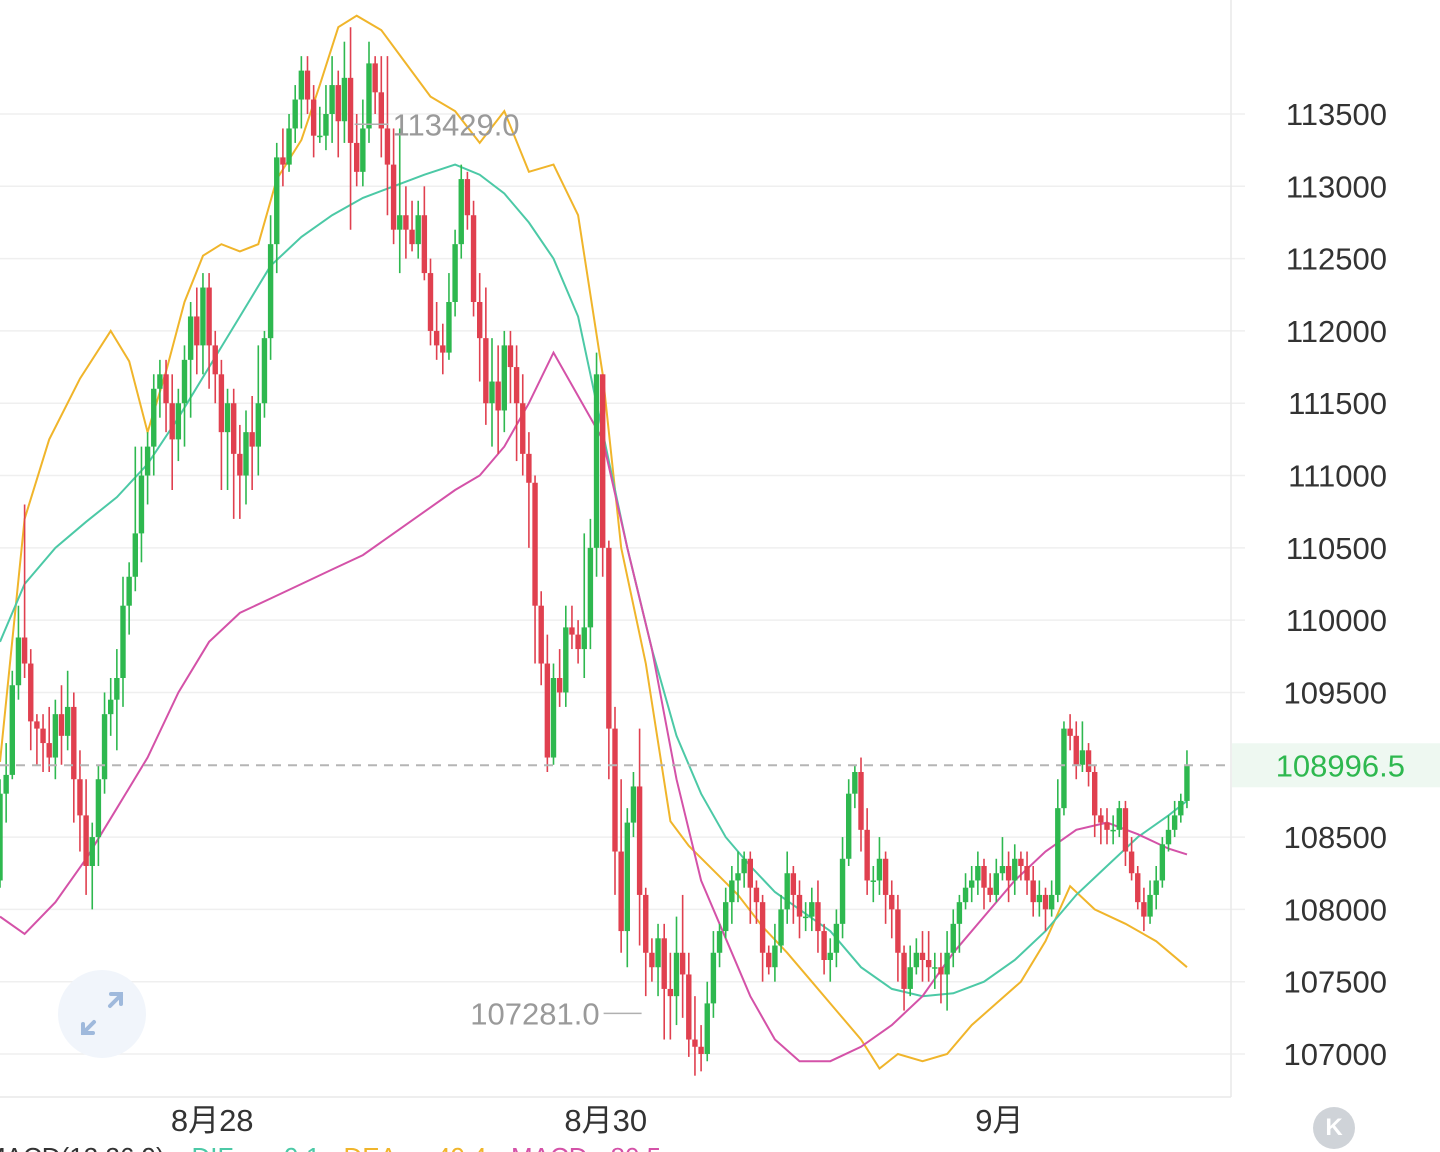 The image size is (1440, 1152). What do you see at coordinates (82, 1147) in the screenshot?
I see `macd-legend-item: MACD(12,26,9)` at bounding box center [82, 1147].